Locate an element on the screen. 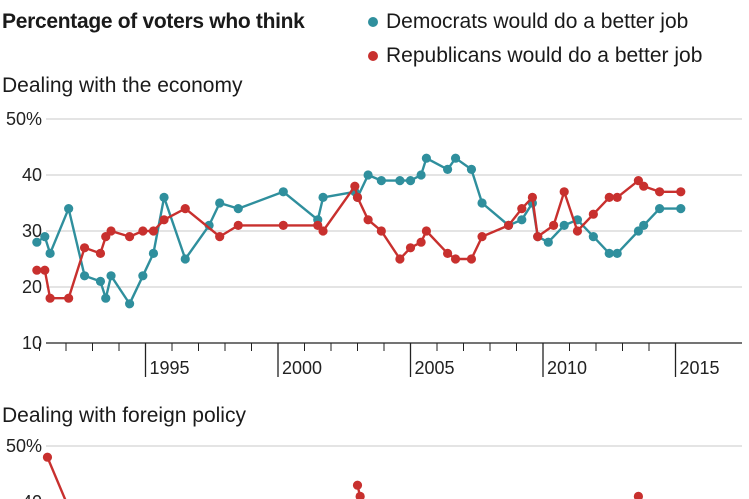  legend-item-republicans: Republicans would do a better job is located at coordinates (535, 56).